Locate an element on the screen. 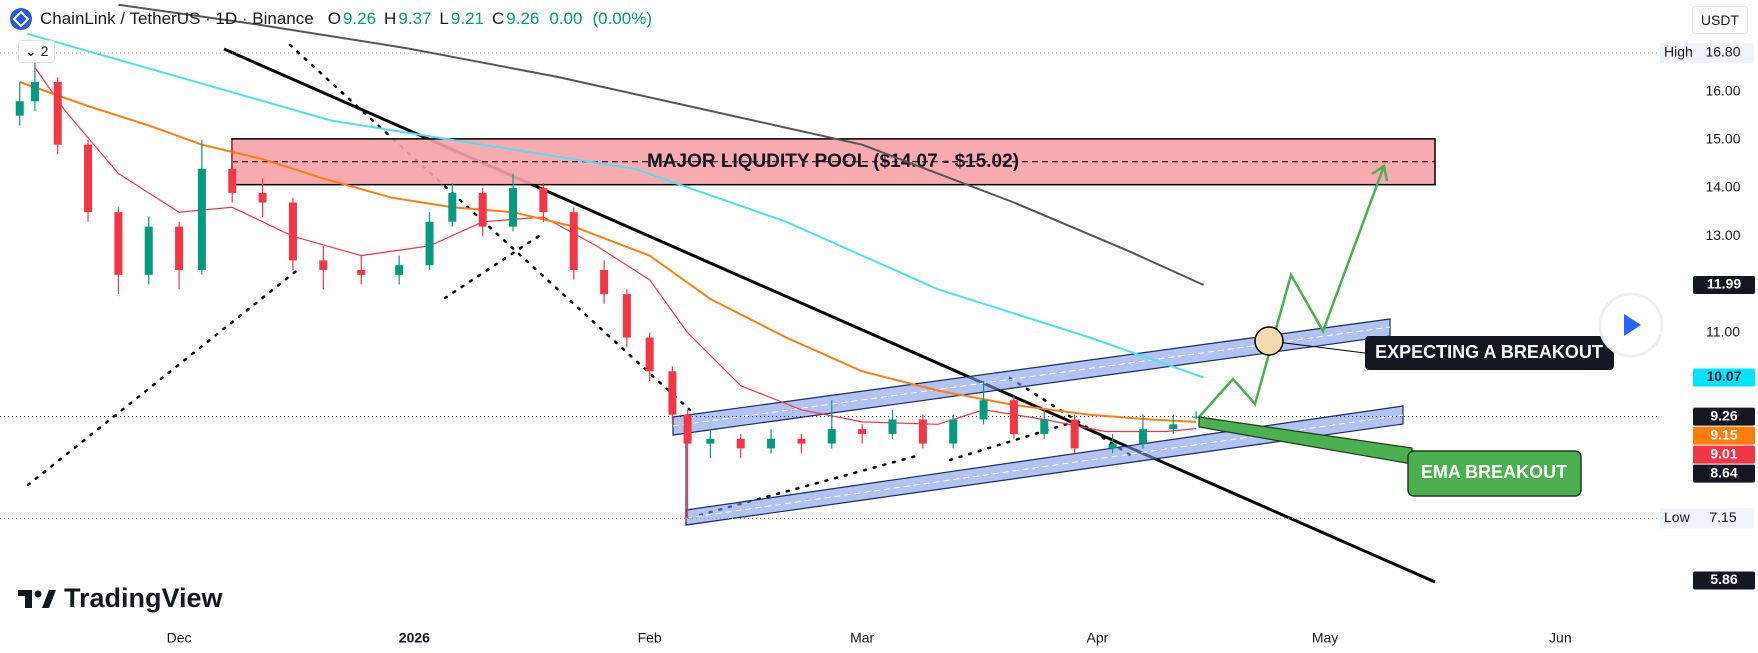 This screenshot has width=1758, height=653. marker-text: High is located at coordinates (1678, 52).